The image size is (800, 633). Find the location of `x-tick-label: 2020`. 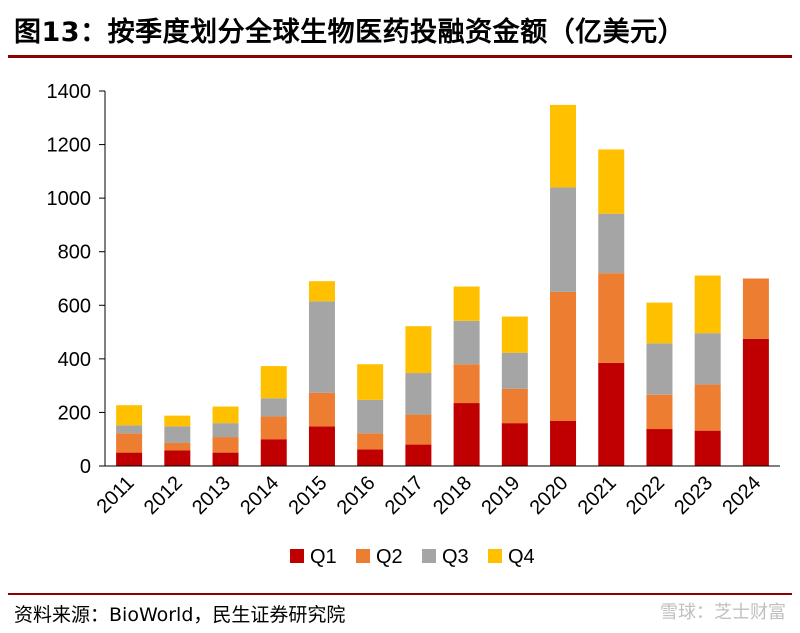

x-tick-label: 2020 is located at coordinates (549, 495).